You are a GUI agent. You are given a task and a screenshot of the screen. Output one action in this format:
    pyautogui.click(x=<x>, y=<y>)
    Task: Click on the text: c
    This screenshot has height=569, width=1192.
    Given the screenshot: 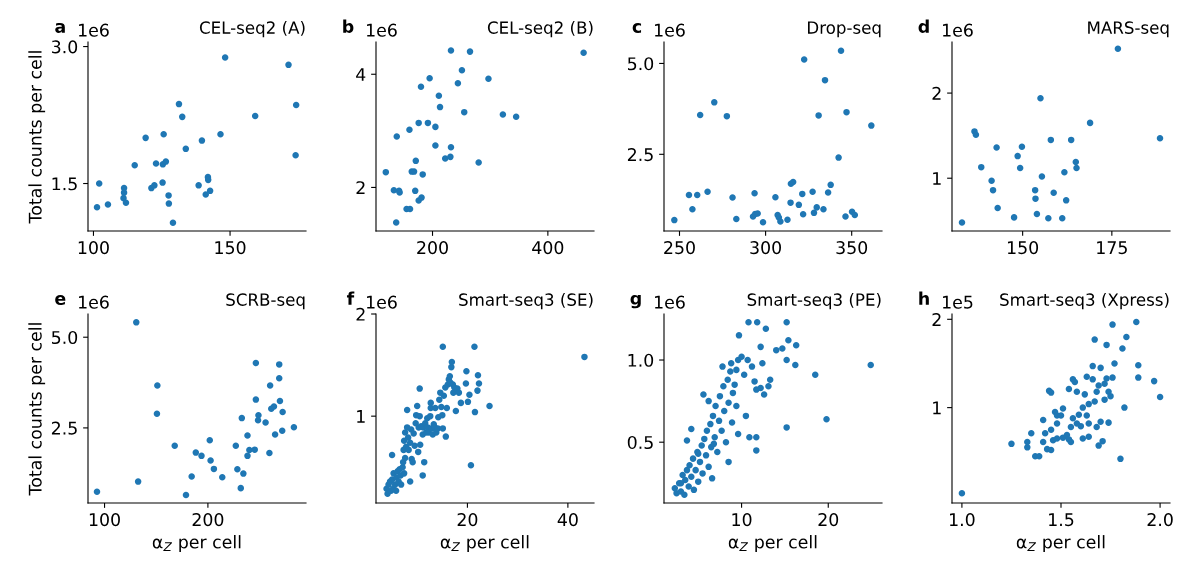 What is the action you would take?
    pyautogui.click(x=637, y=28)
    